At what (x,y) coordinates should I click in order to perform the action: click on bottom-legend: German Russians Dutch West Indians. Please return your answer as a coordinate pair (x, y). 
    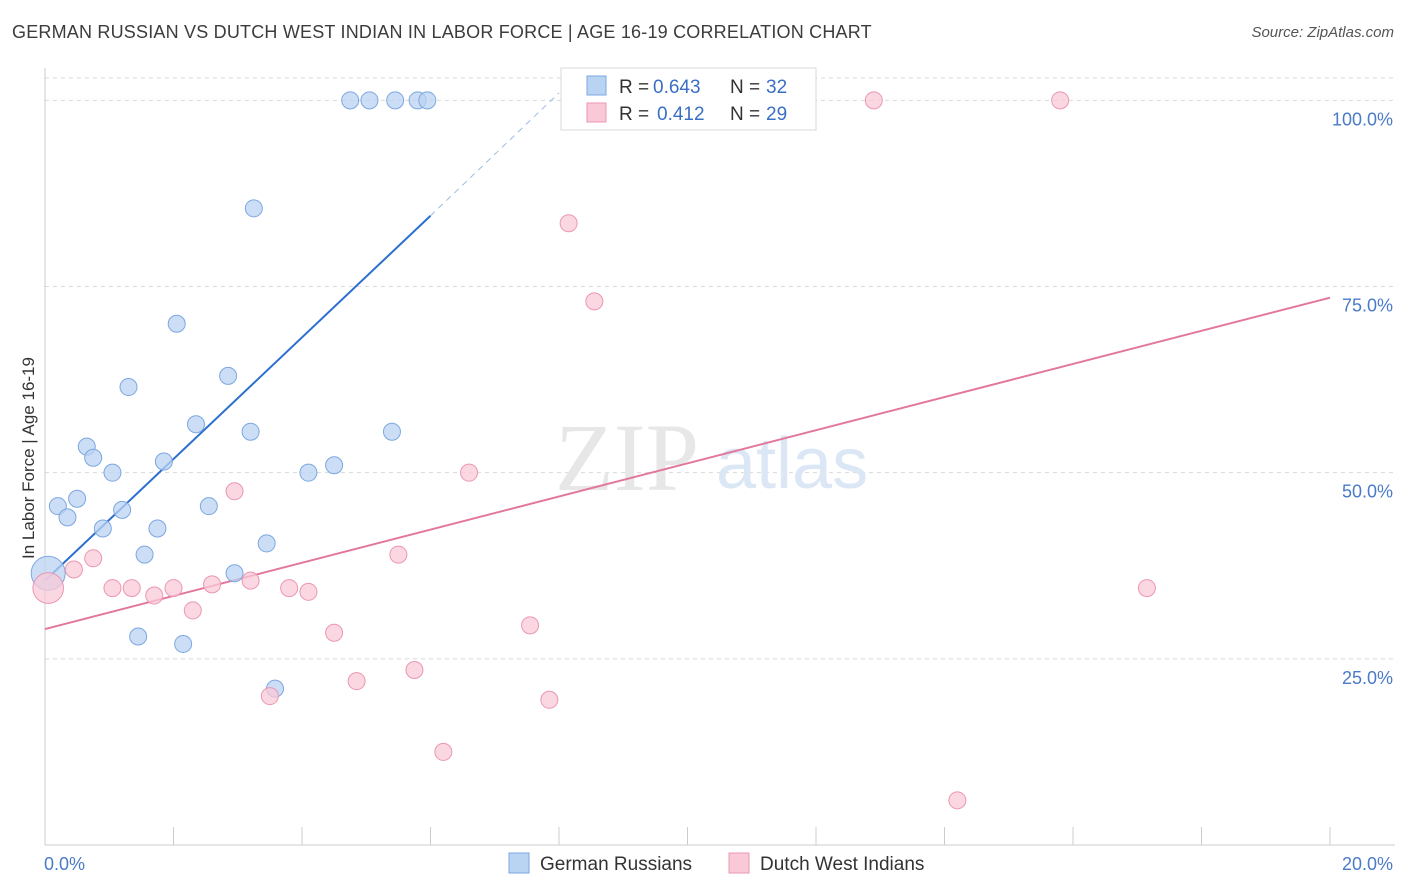
    Looking at the image, I should click on (716, 863).